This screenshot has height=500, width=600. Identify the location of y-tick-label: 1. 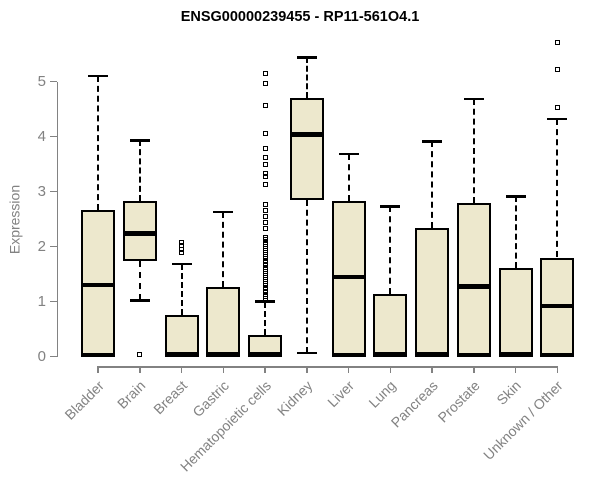
(41, 301).